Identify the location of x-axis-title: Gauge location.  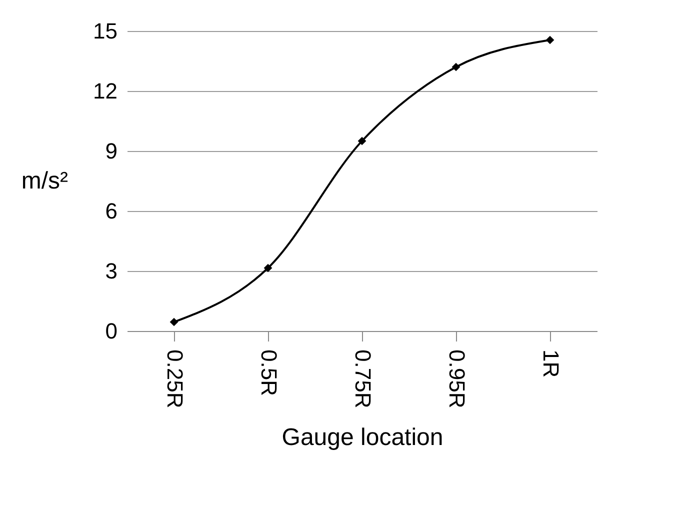
(363, 438).